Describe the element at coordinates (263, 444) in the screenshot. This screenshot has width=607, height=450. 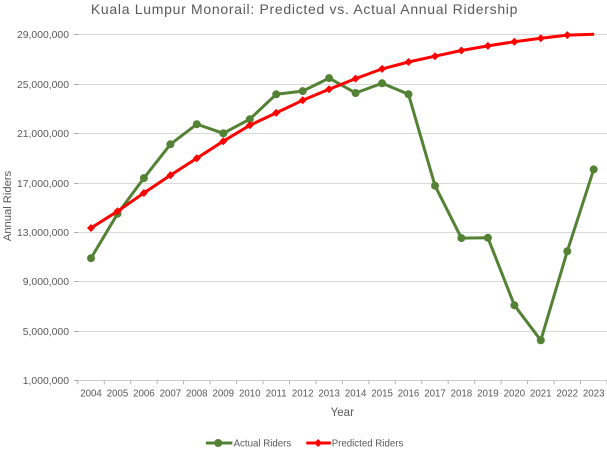
I see `svg-text: Actual Riders` at that location.